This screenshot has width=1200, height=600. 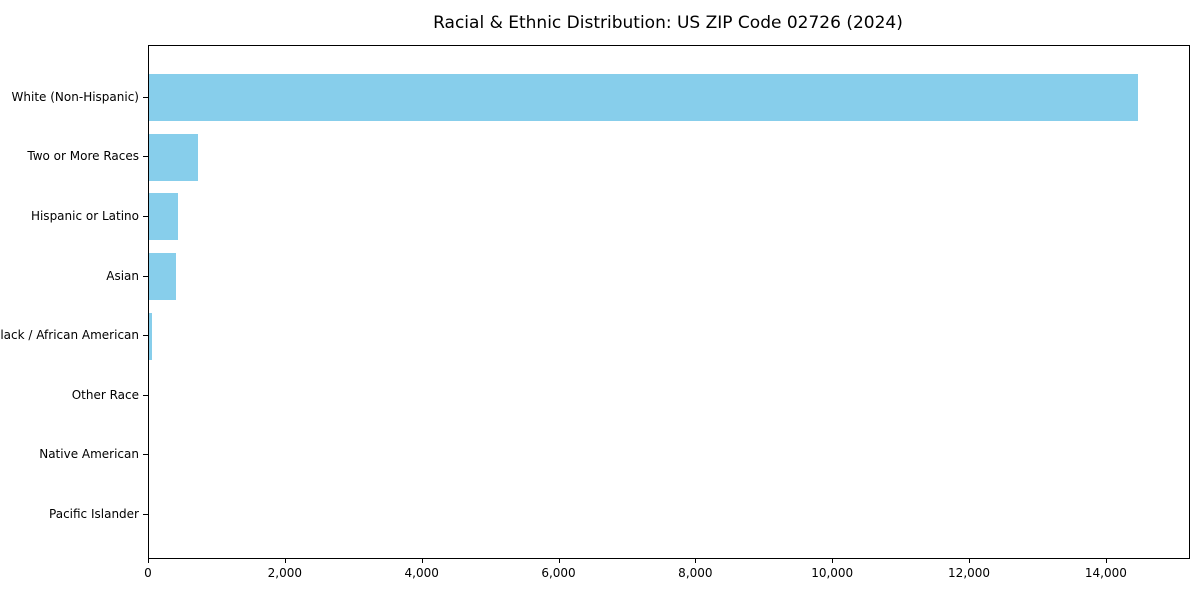 What do you see at coordinates (94, 514) in the screenshot?
I see `y-tick-label: Pacific Islander` at bounding box center [94, 514].